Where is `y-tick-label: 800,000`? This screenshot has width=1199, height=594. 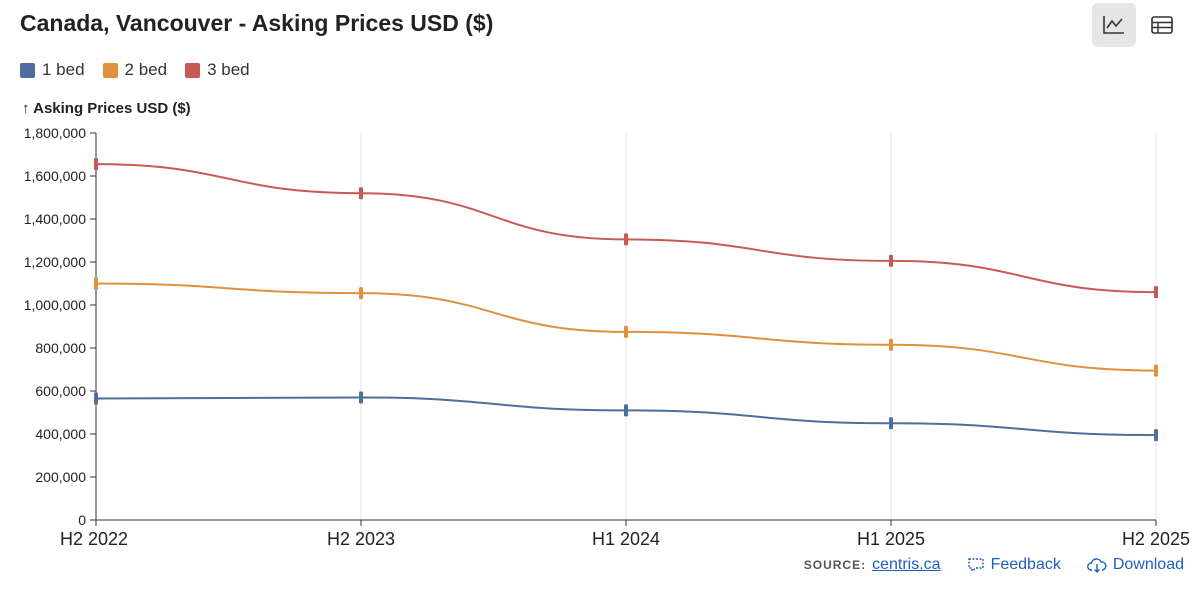 y-tick-label: 800,000 is located at coordinates (60, 348).